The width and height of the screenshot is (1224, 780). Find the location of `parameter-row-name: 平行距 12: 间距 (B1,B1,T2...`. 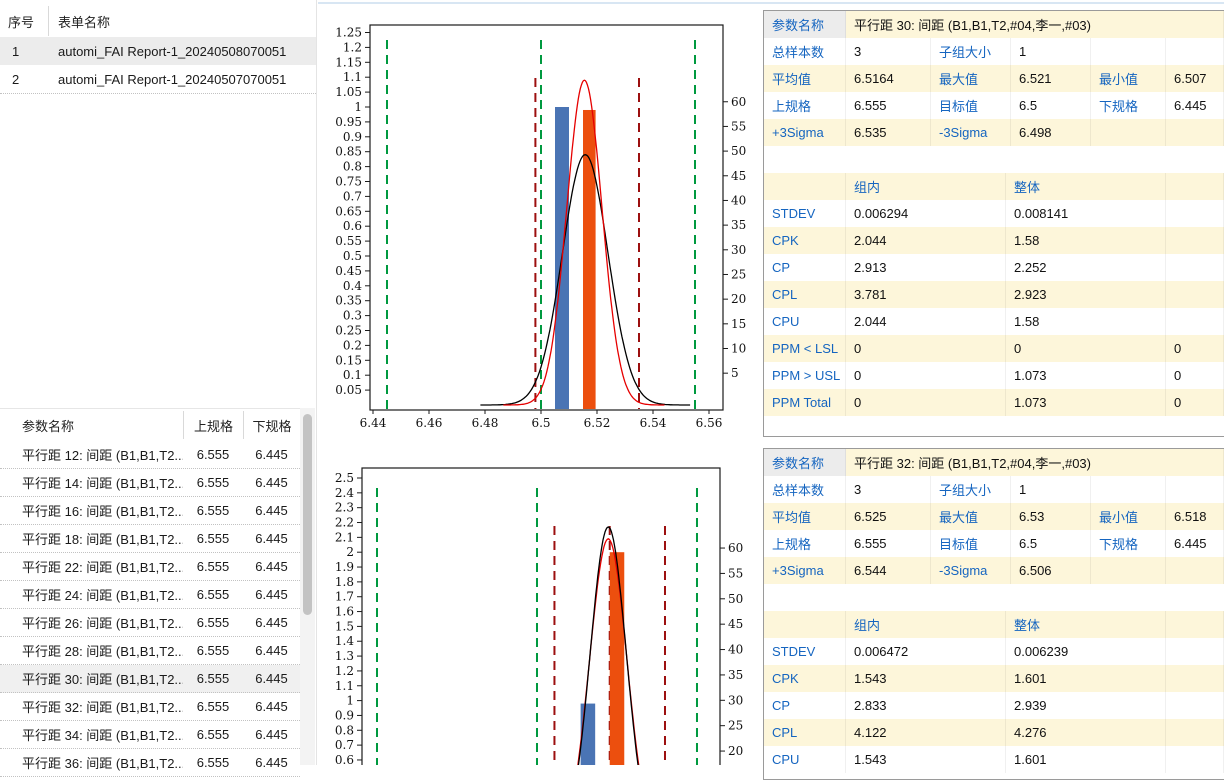

parameter-row-name: 平行距 12: 间距 (B1,B1,T2... is located at coordinates (102, 455).